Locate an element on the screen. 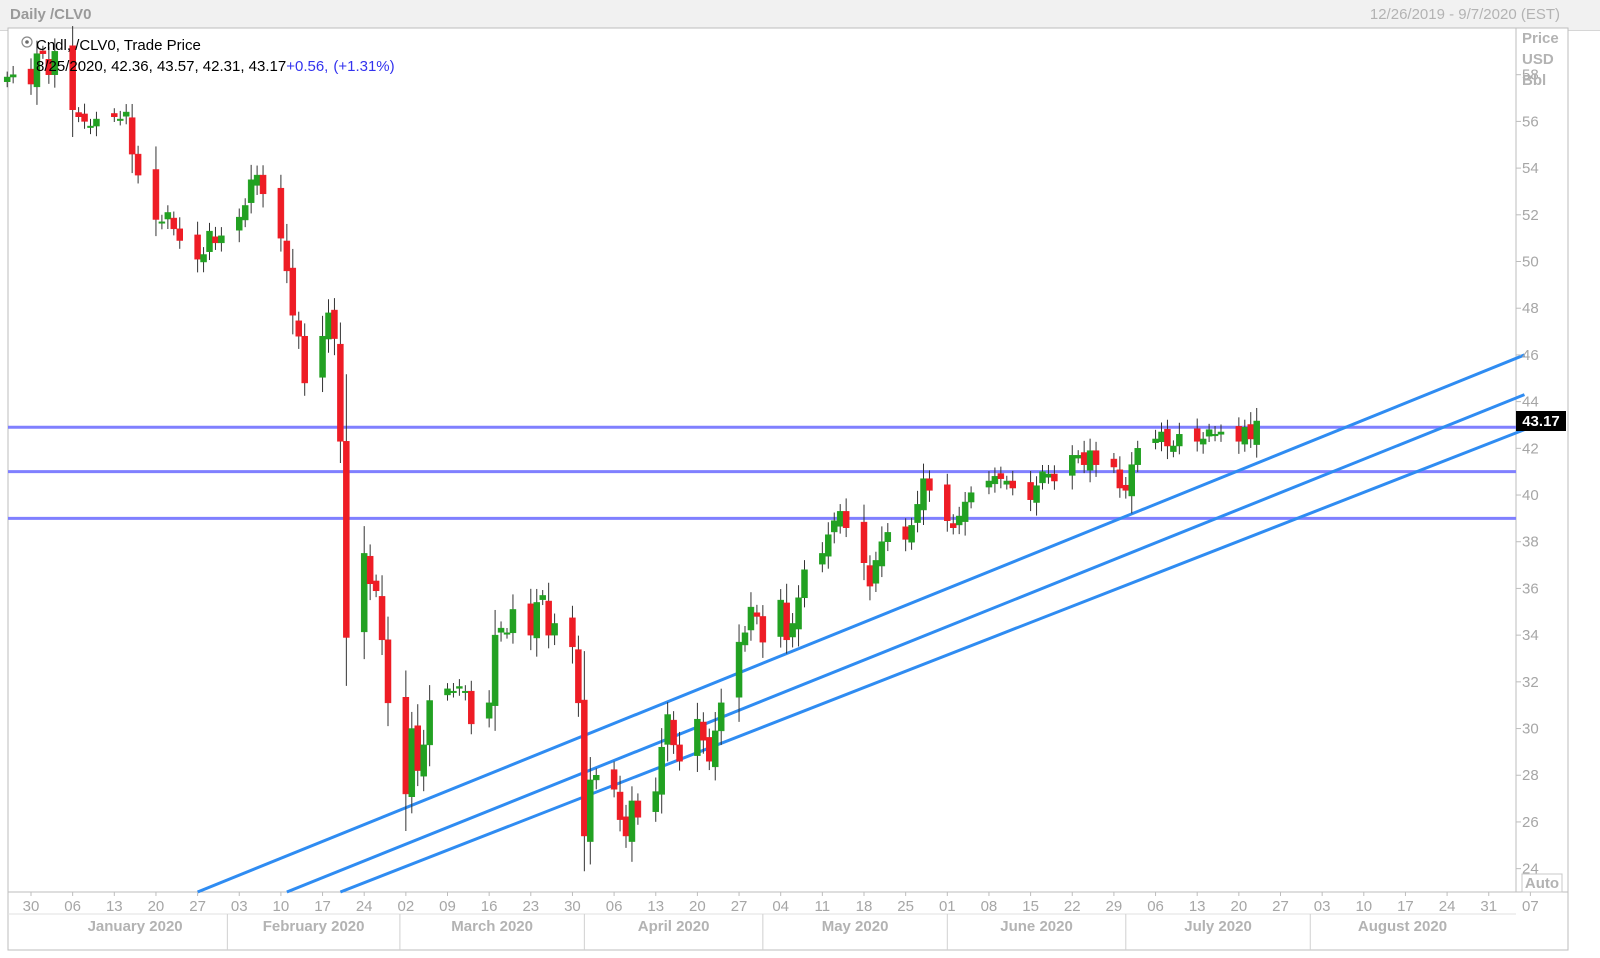 The width and height of the screenshot is (1600, 958). x-tick-label: 29 is located at coordinates (1114, 906).